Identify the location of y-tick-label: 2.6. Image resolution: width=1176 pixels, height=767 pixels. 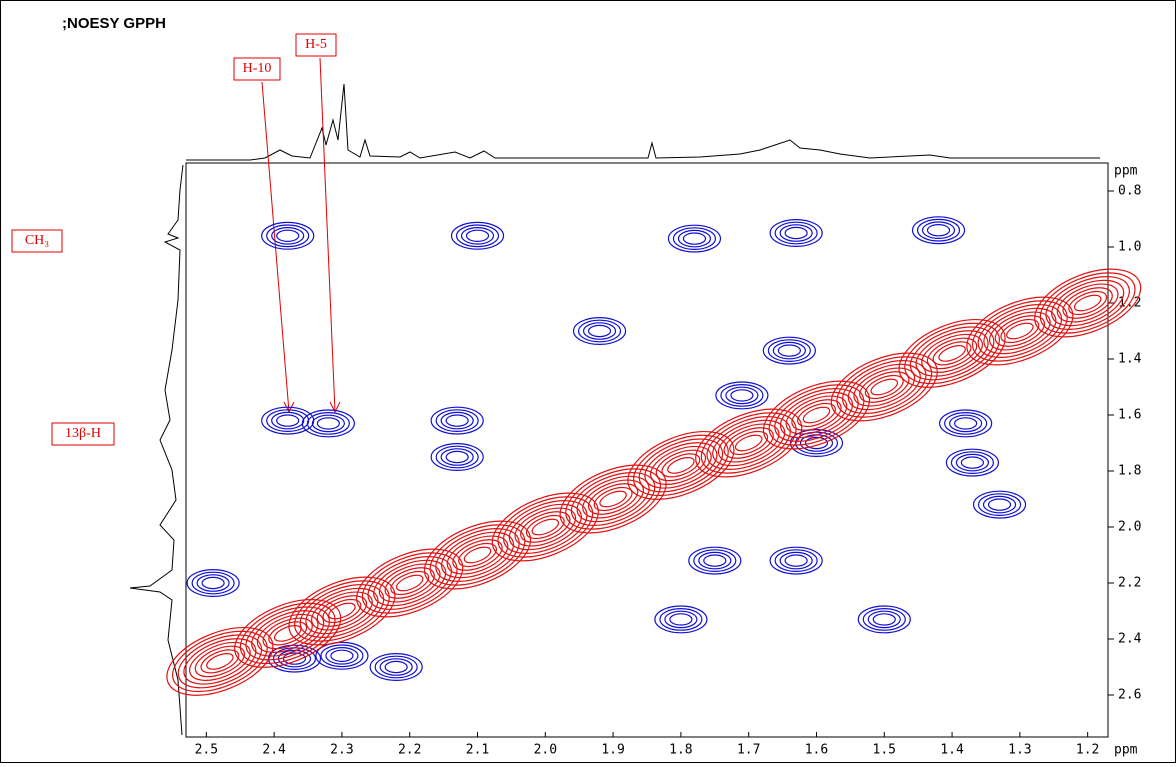
(1129, 695).